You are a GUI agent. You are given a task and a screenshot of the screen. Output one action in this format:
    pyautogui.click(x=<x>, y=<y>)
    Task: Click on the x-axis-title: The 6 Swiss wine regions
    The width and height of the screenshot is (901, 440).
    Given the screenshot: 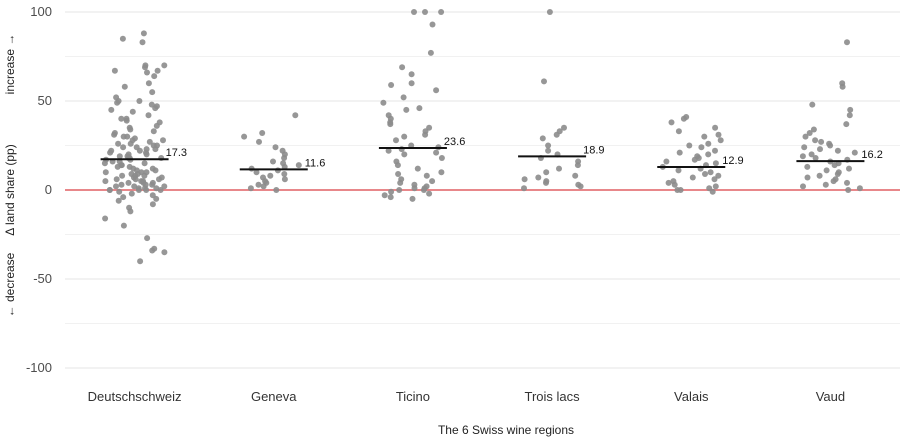 What is the action you would take?
    pyautogui.click(x=506, y=430)
    